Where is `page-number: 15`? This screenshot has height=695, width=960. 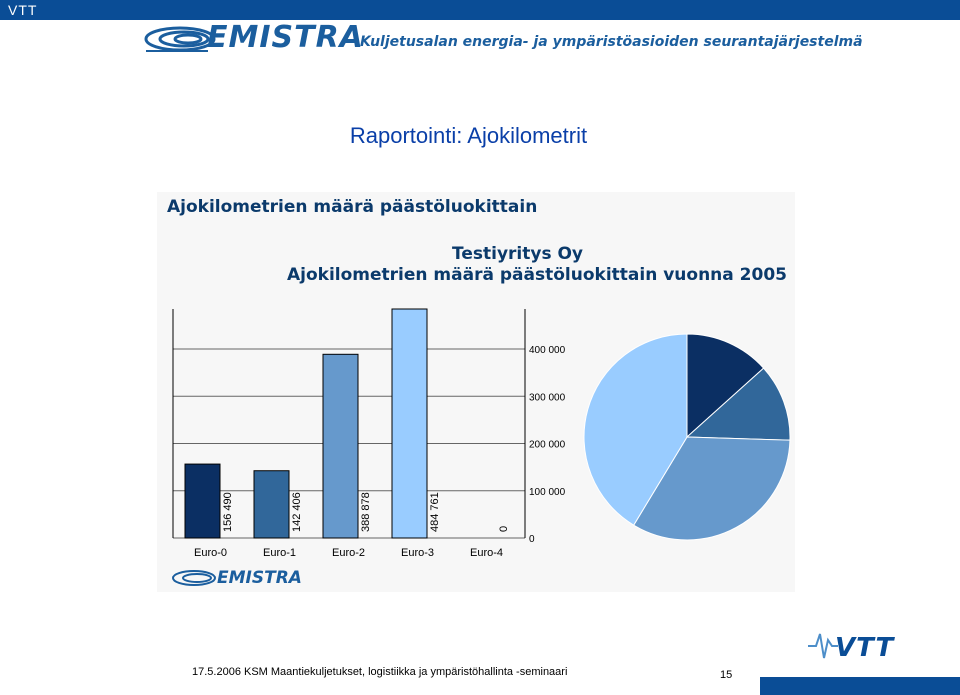 page-number: 15 is located at coordinates (726, 675).